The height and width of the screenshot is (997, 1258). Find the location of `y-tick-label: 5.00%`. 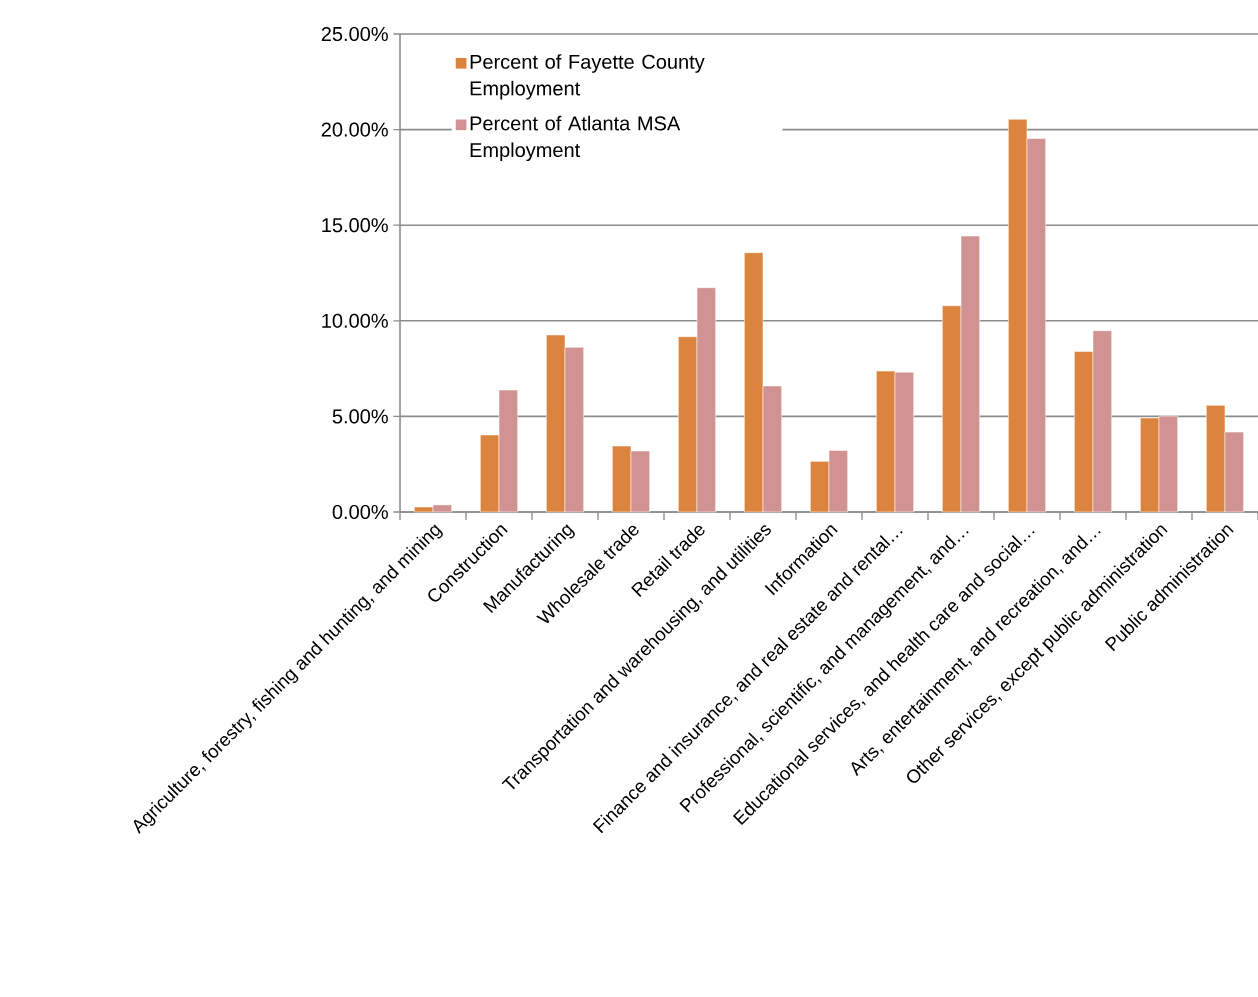

y-tick-label: 5.00% is located at coordinates (360, 416).